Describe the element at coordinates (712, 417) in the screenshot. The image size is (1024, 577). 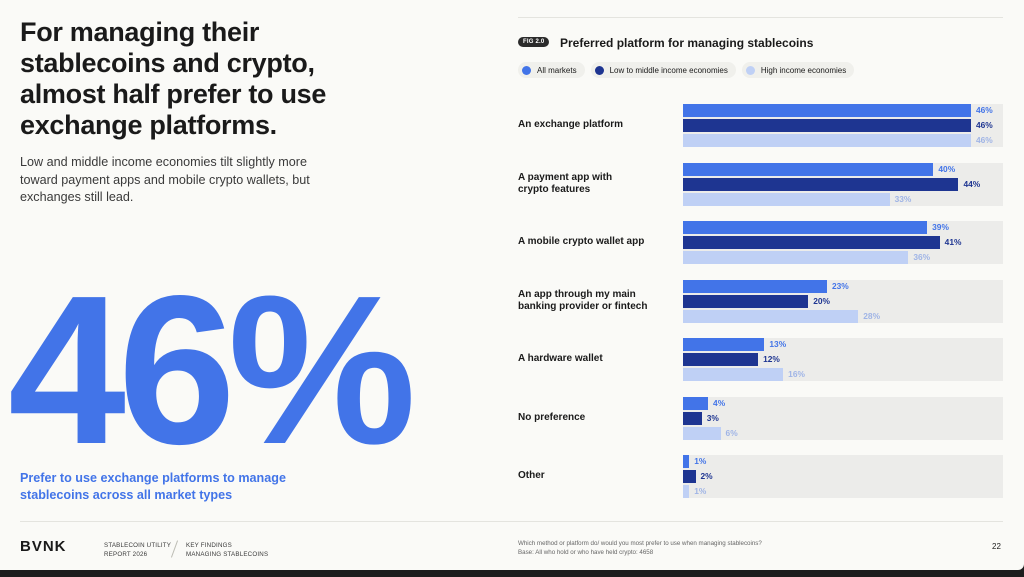
I see `bar-value-label: 3%` at that location.